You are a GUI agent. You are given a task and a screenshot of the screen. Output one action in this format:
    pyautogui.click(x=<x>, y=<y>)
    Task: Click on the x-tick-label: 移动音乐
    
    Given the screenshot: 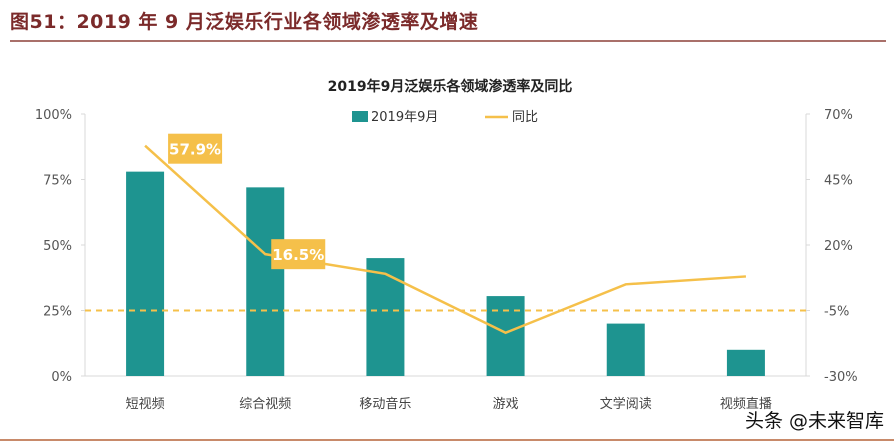 What is the action you would take?
    pyautogui.click(x=385, y=404)
    